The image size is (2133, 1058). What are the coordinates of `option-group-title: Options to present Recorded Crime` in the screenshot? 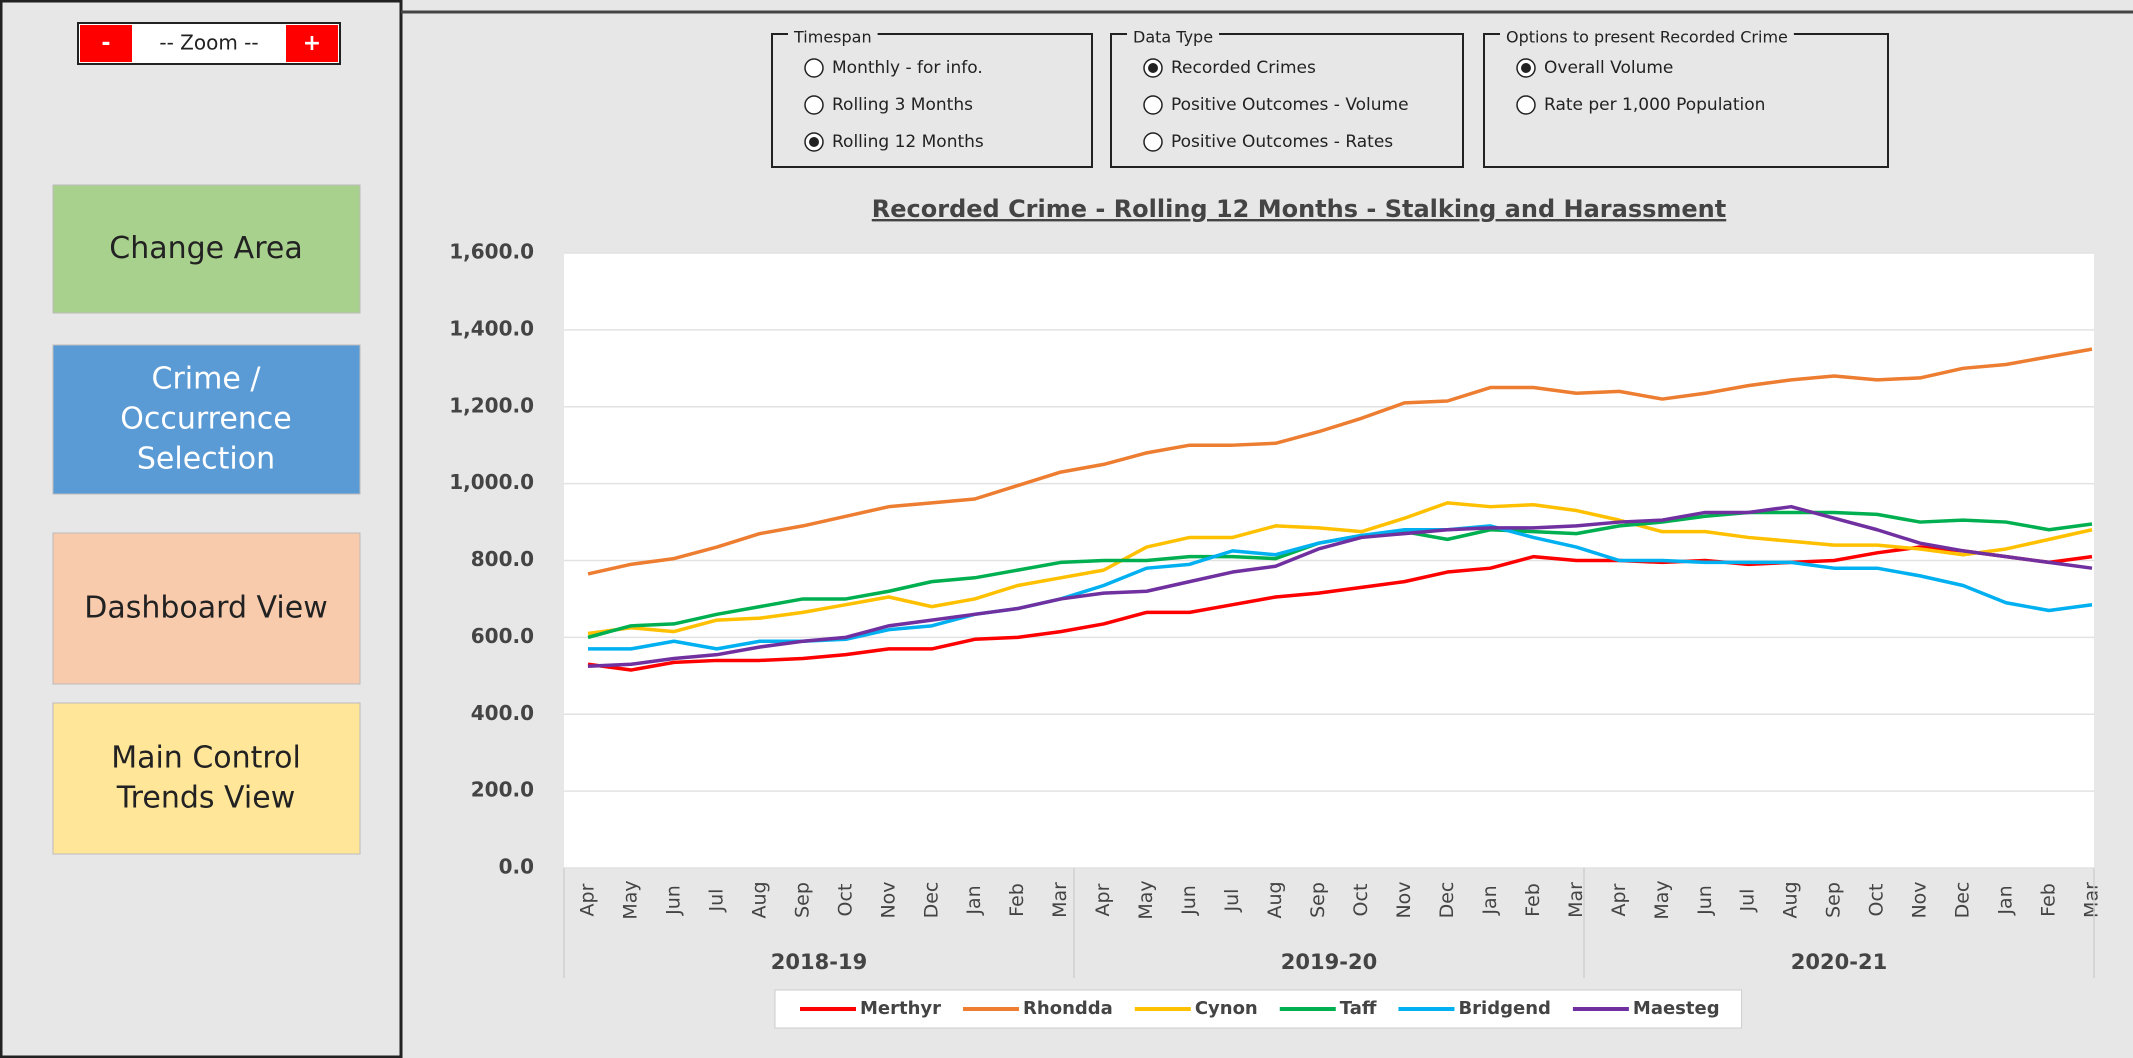 It's located at (1647, 37).